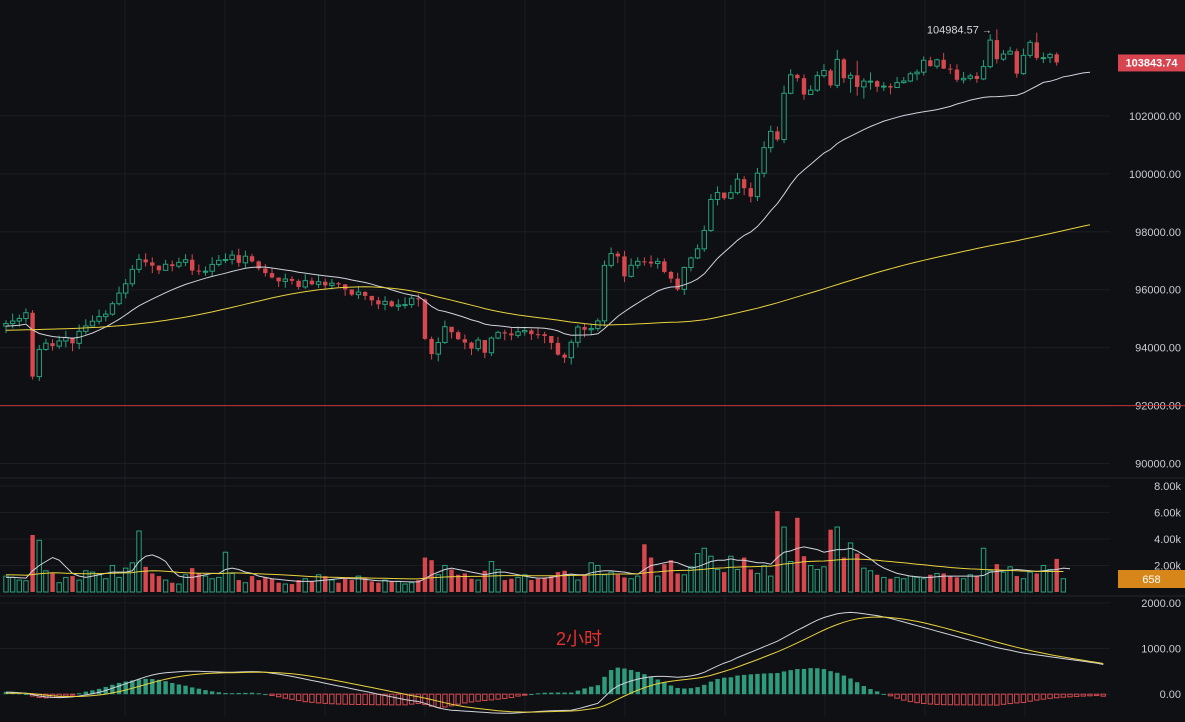  Describe the element at coordinates (1167, 487) in the screenshot. I see `volume-axis-tick-label: 8.00k` at that location.